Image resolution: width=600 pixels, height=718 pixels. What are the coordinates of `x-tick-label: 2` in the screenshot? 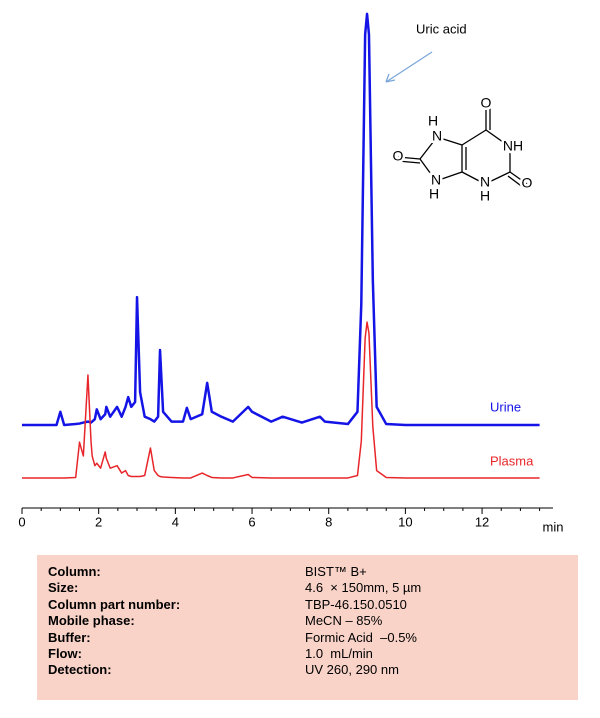 It's located at (98, 521).